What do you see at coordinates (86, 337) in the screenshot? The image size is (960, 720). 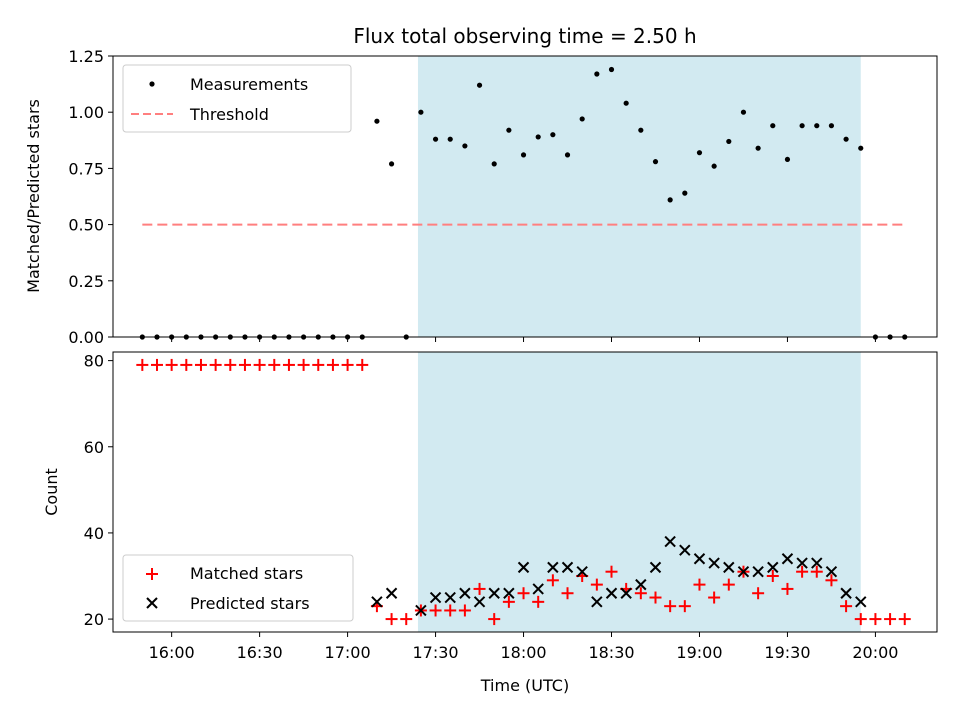 I see `ratio-y-tick-label: 0.00` at bounding box center [86, 337].